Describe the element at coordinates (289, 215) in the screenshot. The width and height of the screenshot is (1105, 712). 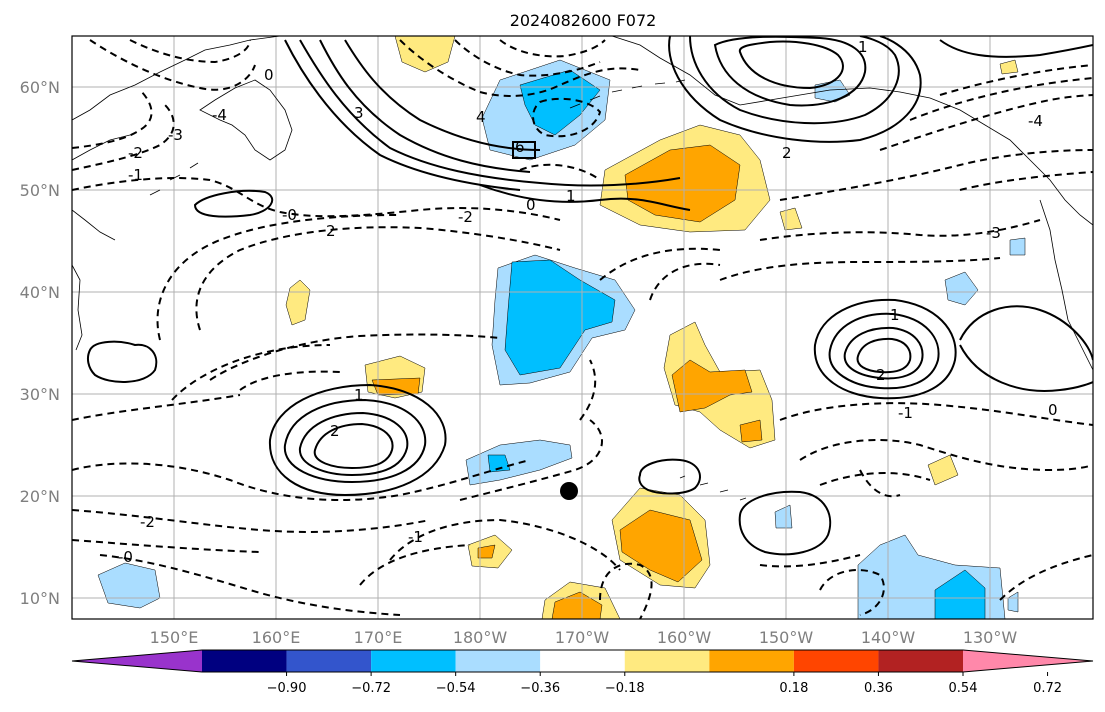
I see `contour-label: -0` at that location.